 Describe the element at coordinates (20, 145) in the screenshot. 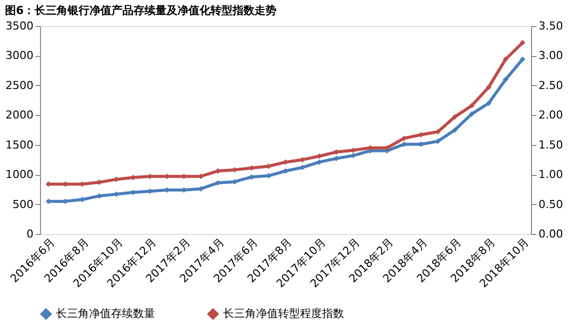

I see `y-tick-label: 1500` at that location.